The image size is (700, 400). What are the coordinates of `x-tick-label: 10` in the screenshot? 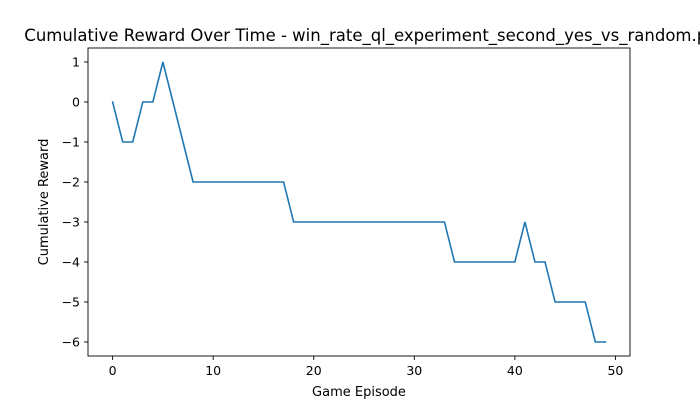 It's located at (213, 370).